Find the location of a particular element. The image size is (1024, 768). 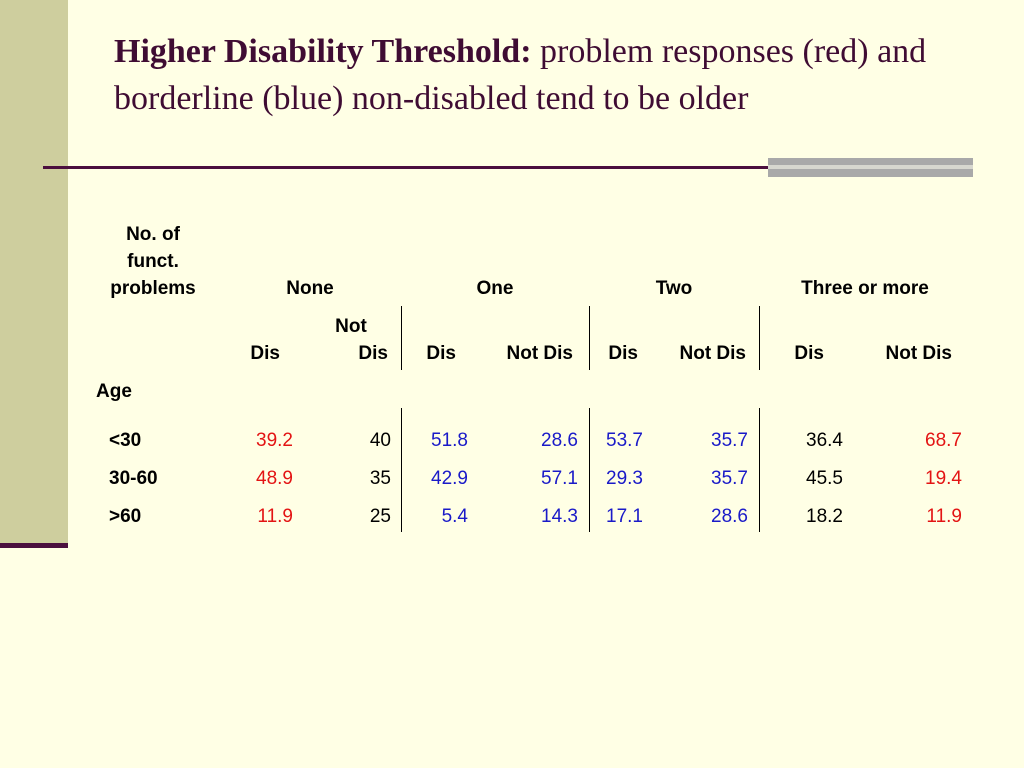

table-cell: 53.7 is located at coordinates (624, 440).